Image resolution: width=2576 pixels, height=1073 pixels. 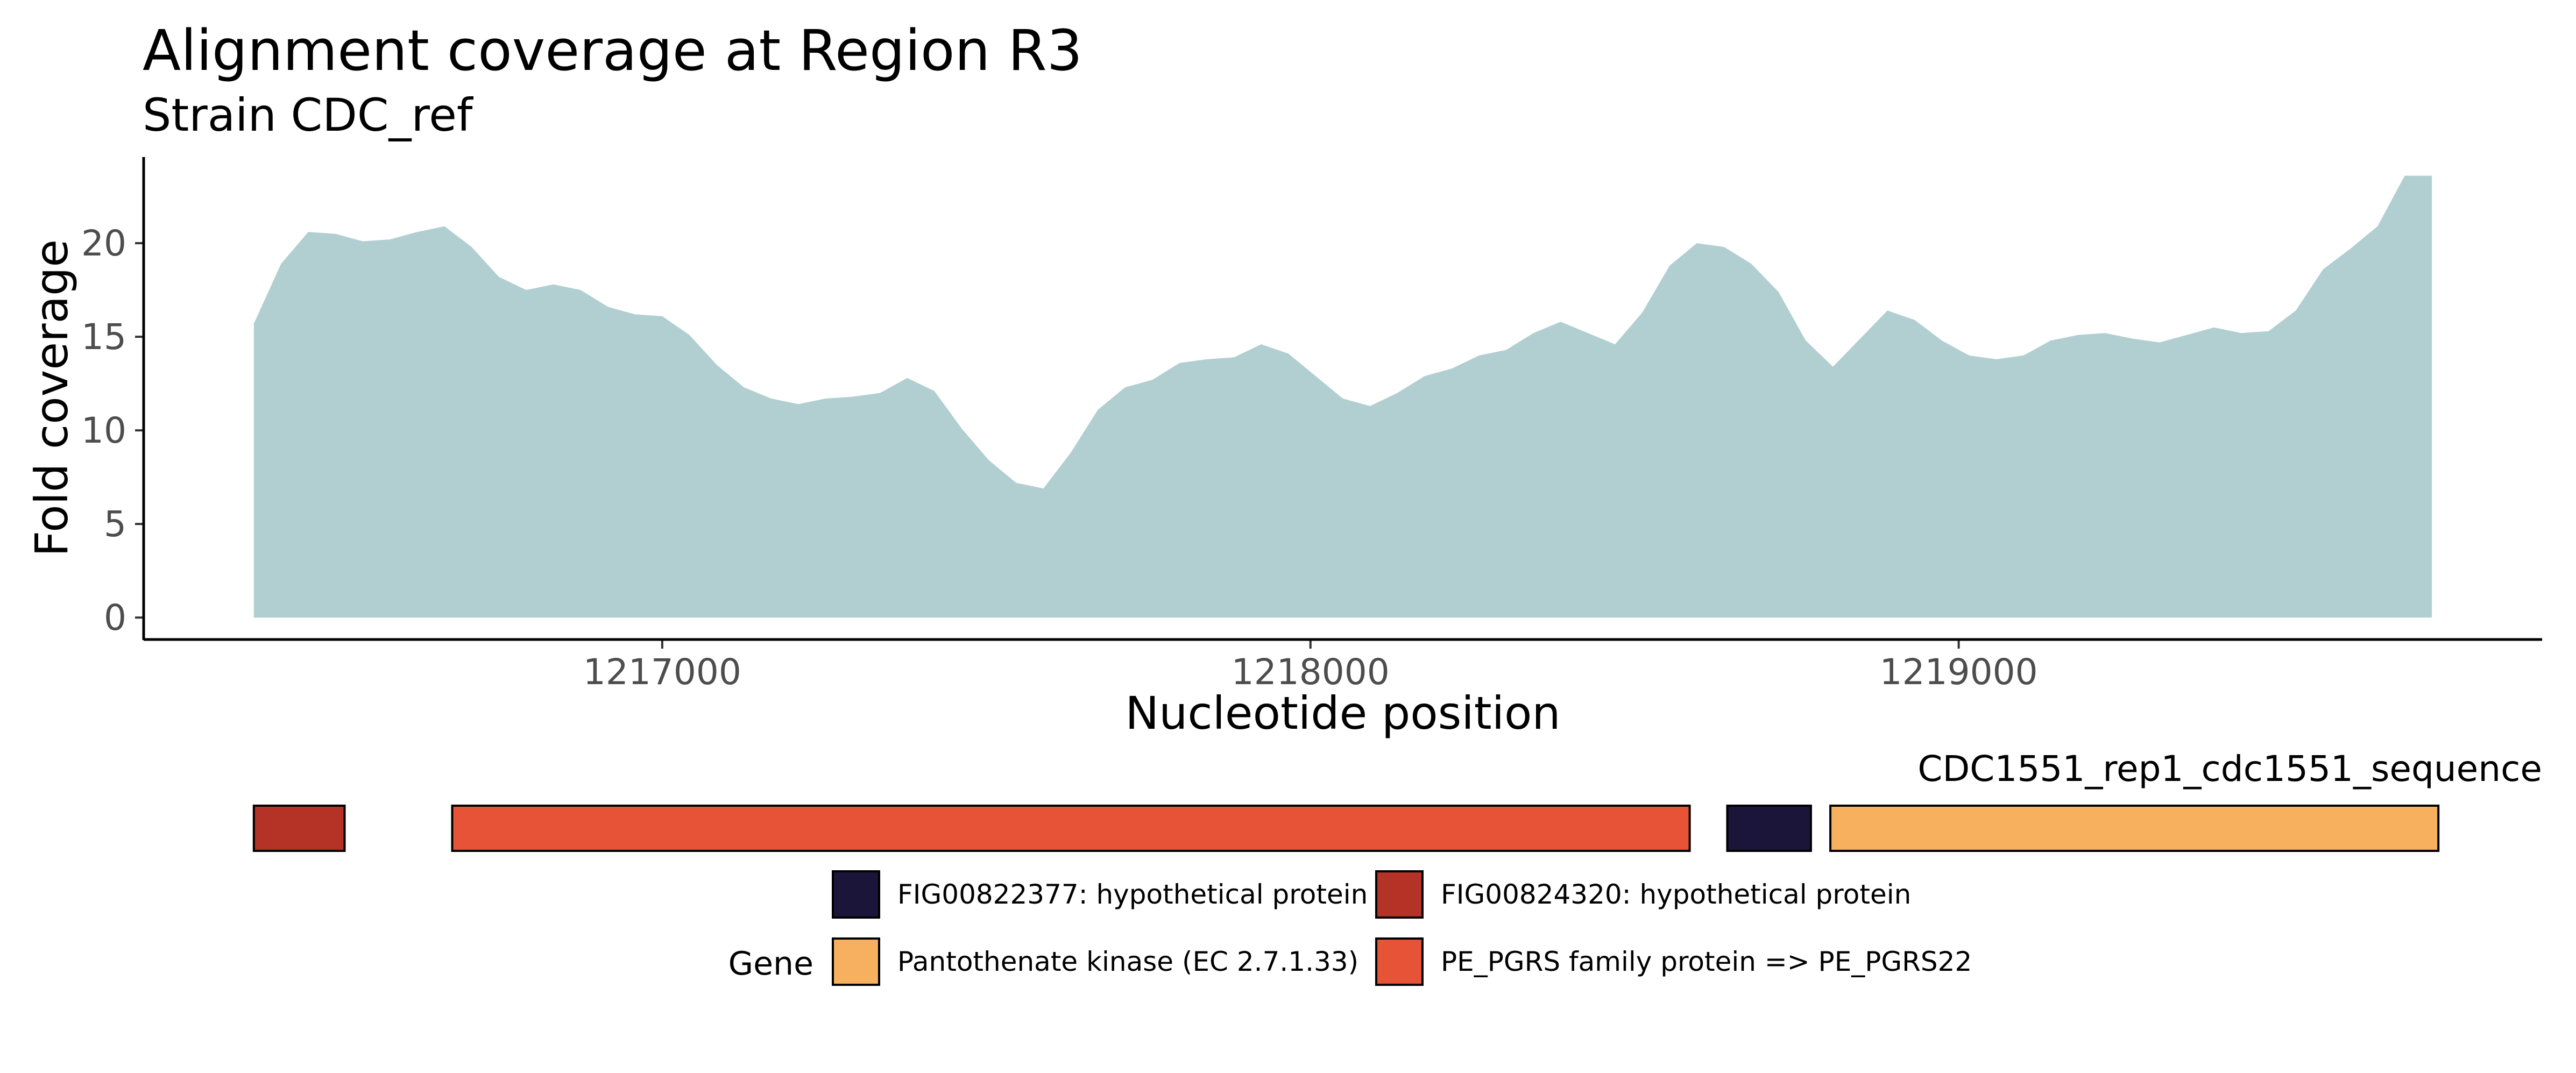 I want to click on legend-label: PE_PGRS family protein => PE_PGRS22, so click(x=1706, y=961).